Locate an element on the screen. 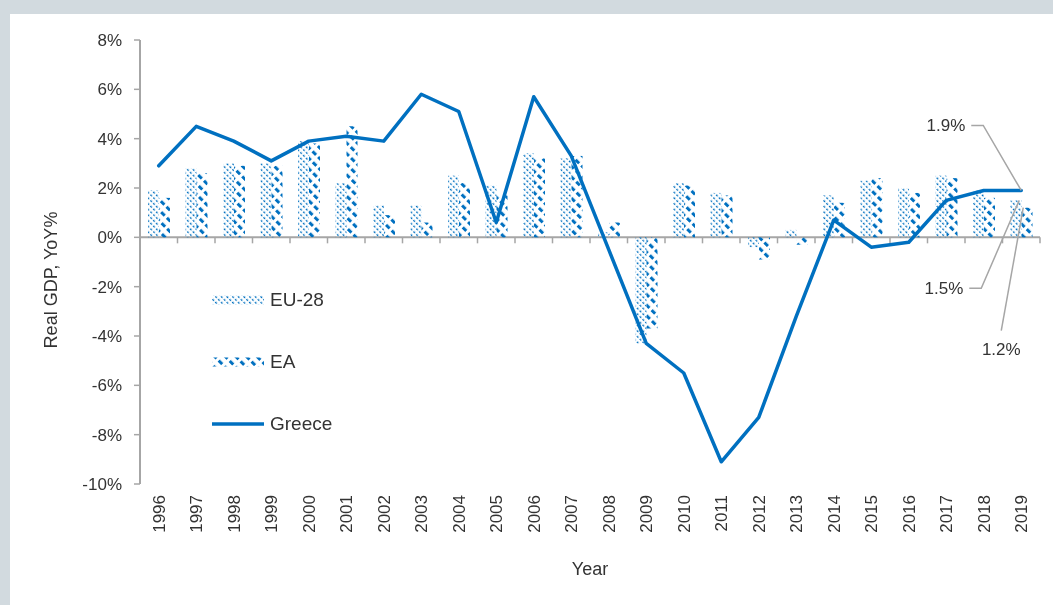  x-tick-label: 2012 is located at coordinates (759, 514).